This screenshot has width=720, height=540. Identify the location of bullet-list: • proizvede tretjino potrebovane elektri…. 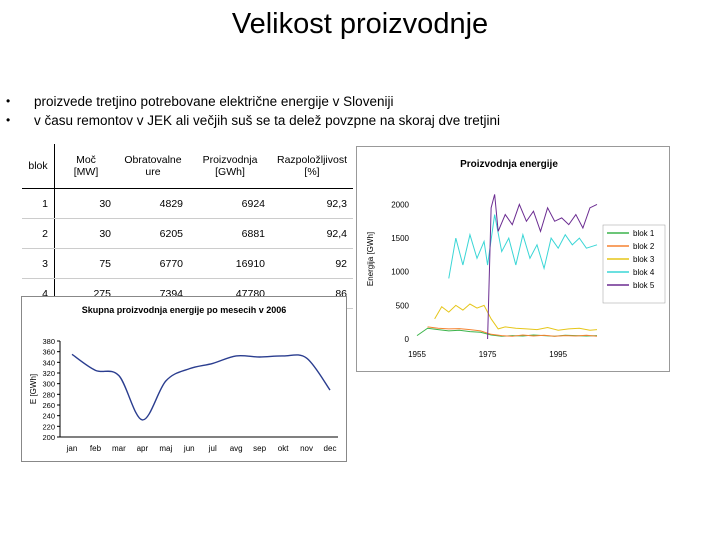
(253, 111).